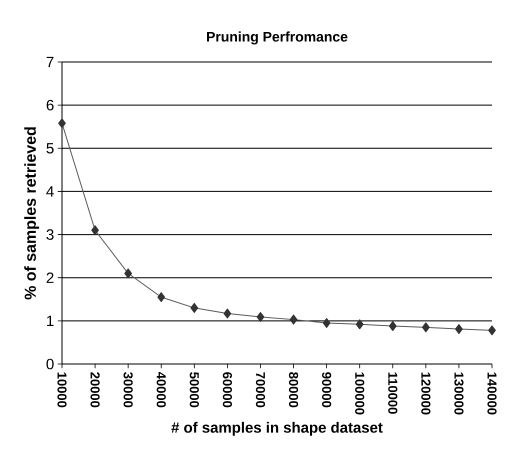 The image size is (511, 474). Describe the element at coordinates (50, 364) in the screenshot. I see `y-tick-label: 0` at that location.